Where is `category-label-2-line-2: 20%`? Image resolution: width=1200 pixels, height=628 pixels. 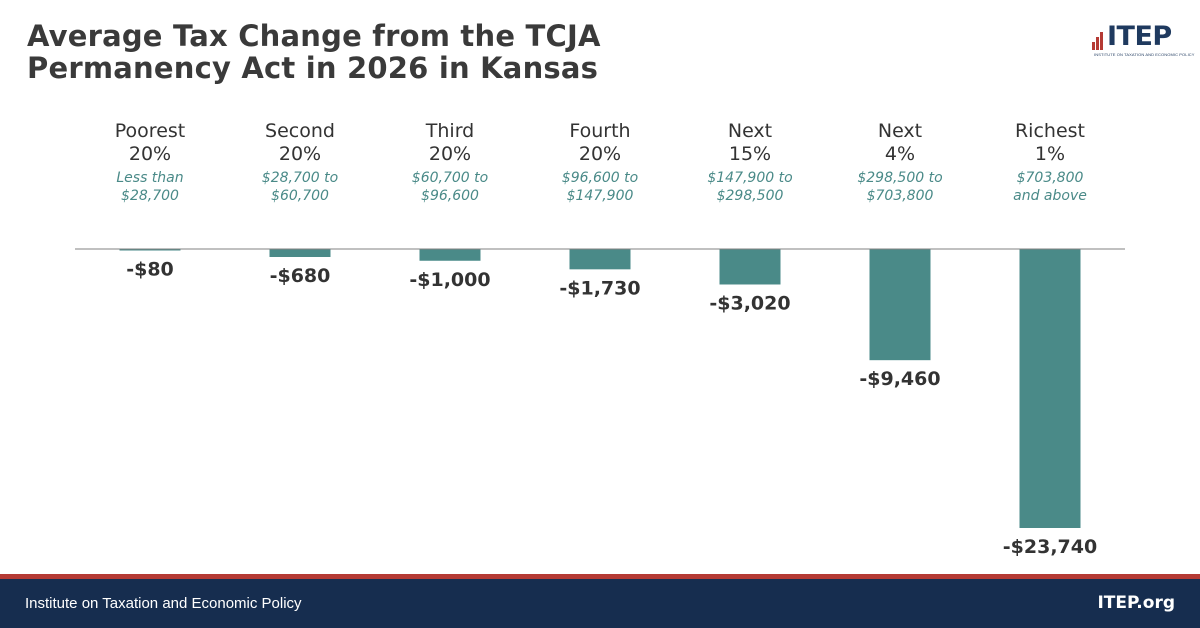 category-label-2-line-2: 20% is located at coordinates (300, 154).